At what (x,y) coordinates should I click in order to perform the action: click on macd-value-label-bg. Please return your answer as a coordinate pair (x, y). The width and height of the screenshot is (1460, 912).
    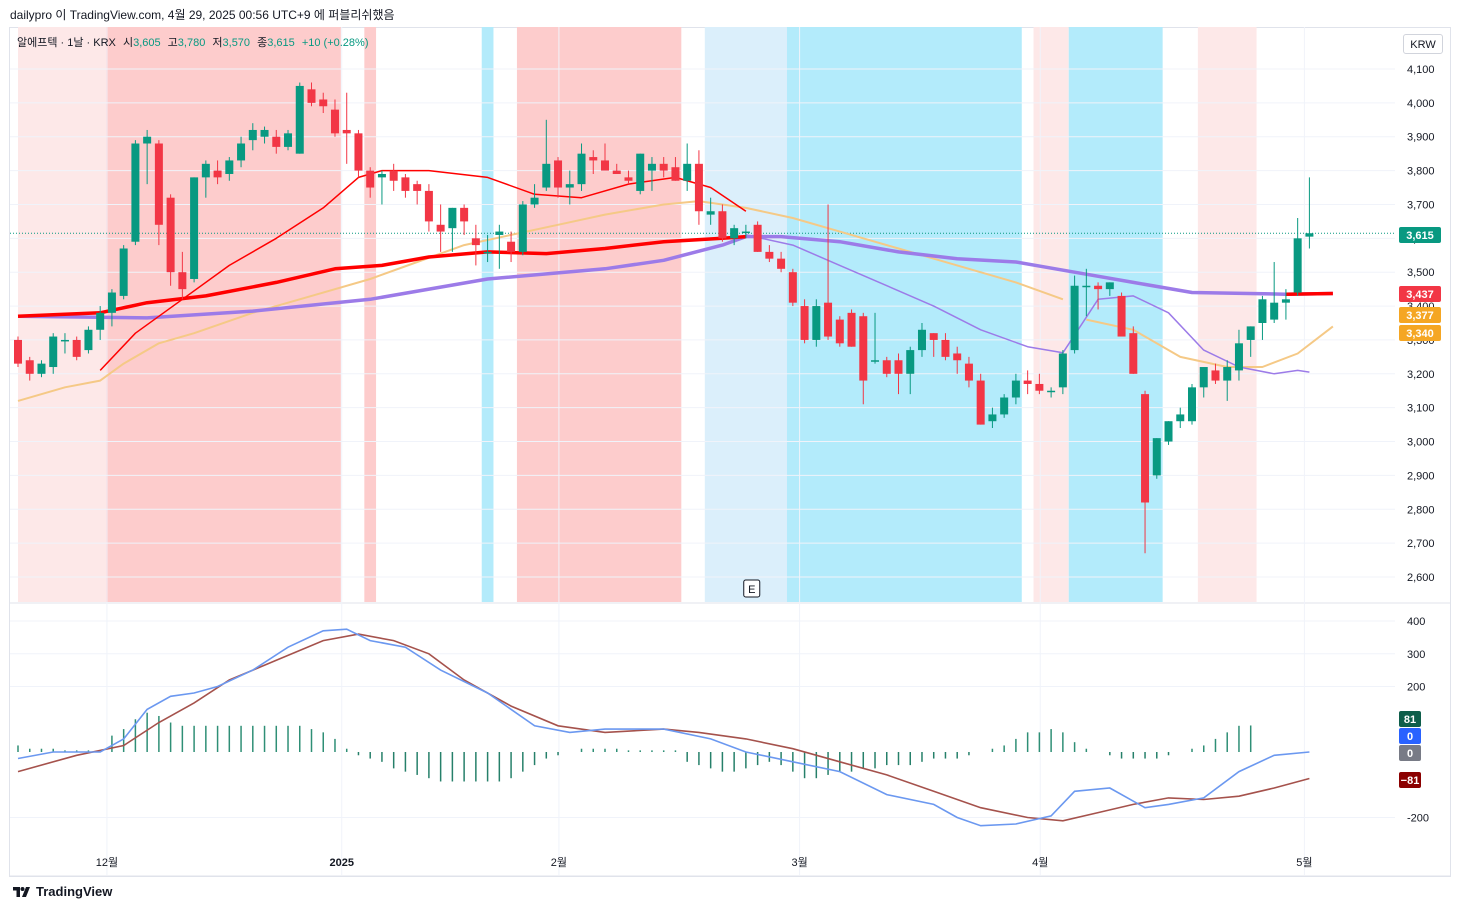
    Looking at the image, I should click on (1410, 753).